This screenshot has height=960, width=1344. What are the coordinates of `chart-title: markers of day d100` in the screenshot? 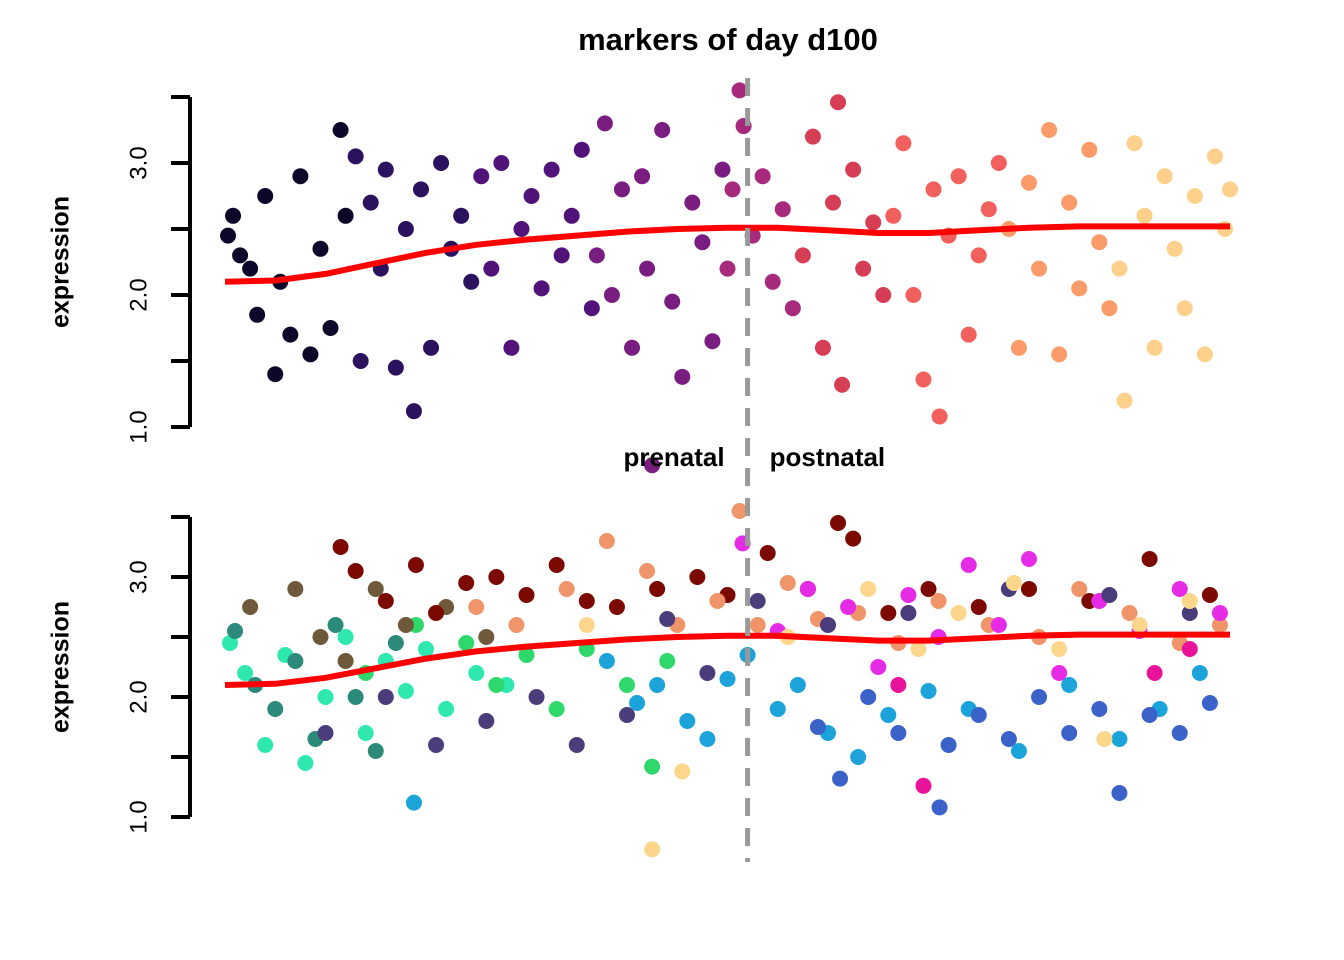 It's located at (728, 39).